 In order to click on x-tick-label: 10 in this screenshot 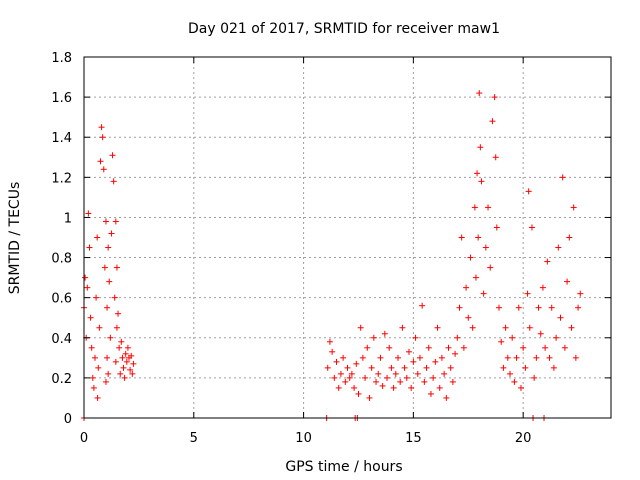, I will do `click(303, 438)`.